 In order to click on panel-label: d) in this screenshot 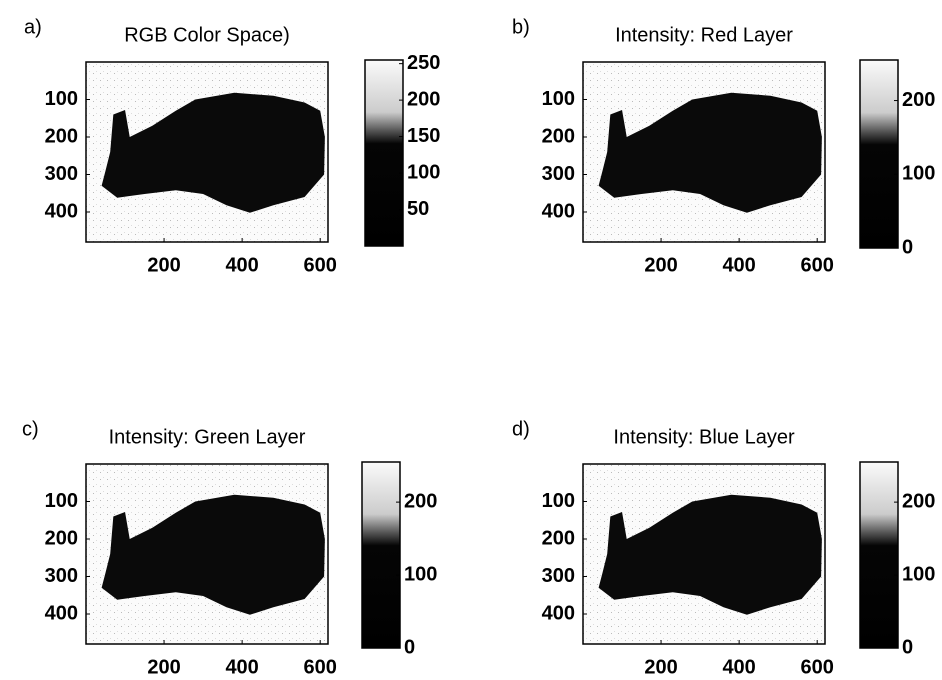, I will do `click(521, 429)`.